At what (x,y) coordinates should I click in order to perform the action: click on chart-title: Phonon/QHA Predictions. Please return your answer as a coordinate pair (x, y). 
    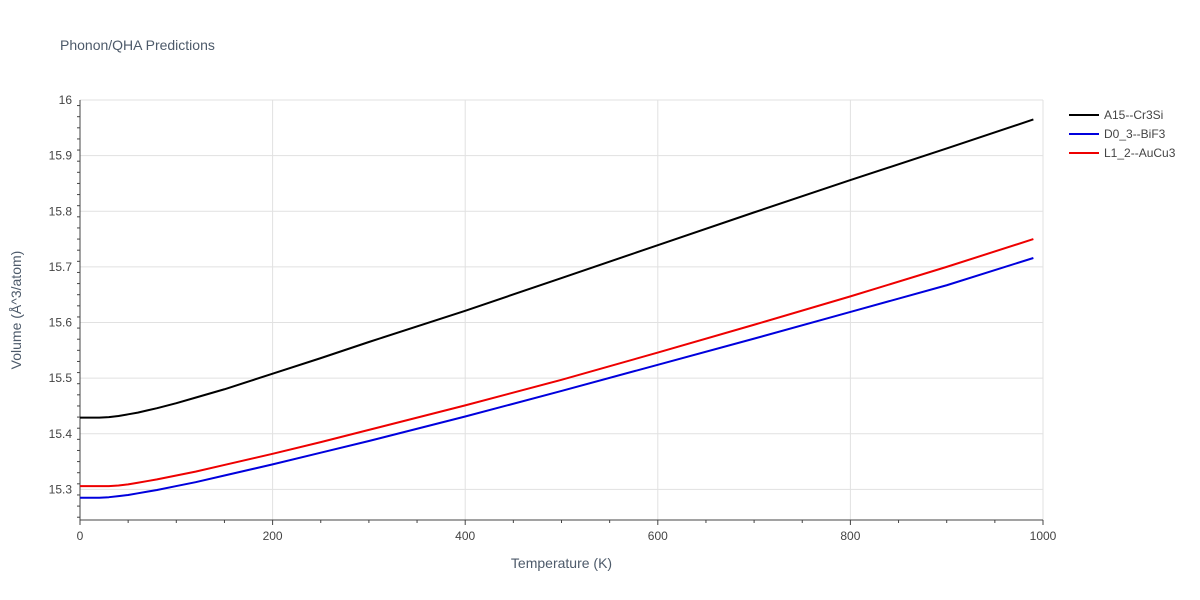
    Looking at the image, I should click on (137, 45).